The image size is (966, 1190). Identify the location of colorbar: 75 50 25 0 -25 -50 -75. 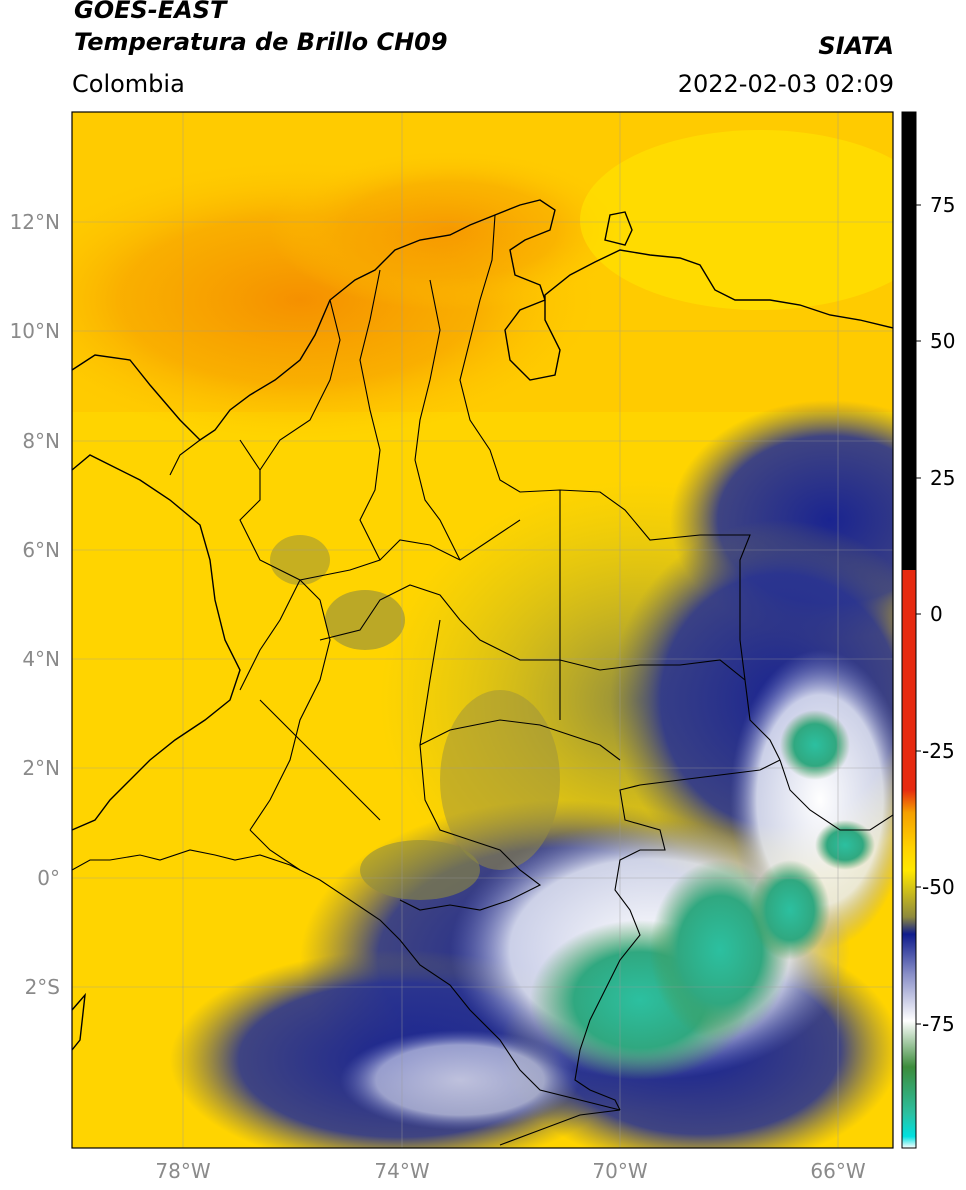
(928, 630).